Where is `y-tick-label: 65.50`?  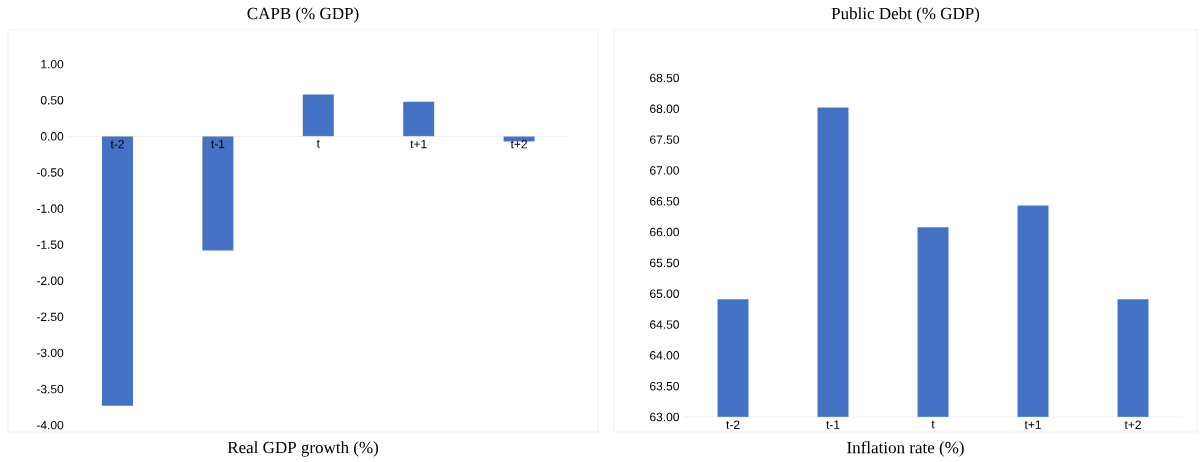 y-tick-label: 65.50 is located at coordinates (665, 263).